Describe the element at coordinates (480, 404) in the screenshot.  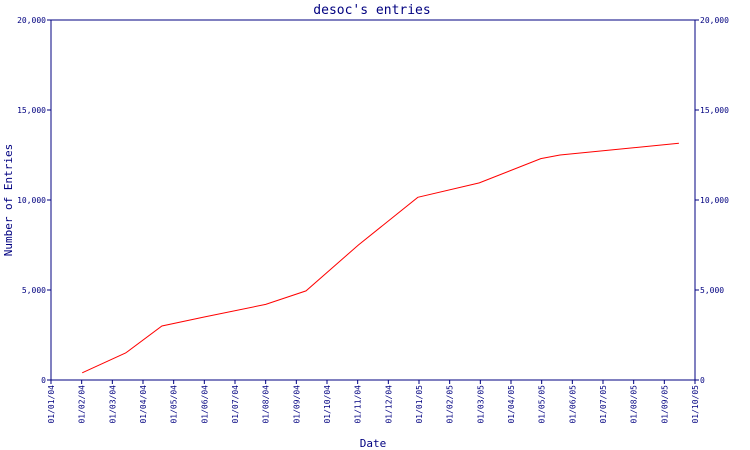
I see `x-tick-label: 01/03/05` at that location.